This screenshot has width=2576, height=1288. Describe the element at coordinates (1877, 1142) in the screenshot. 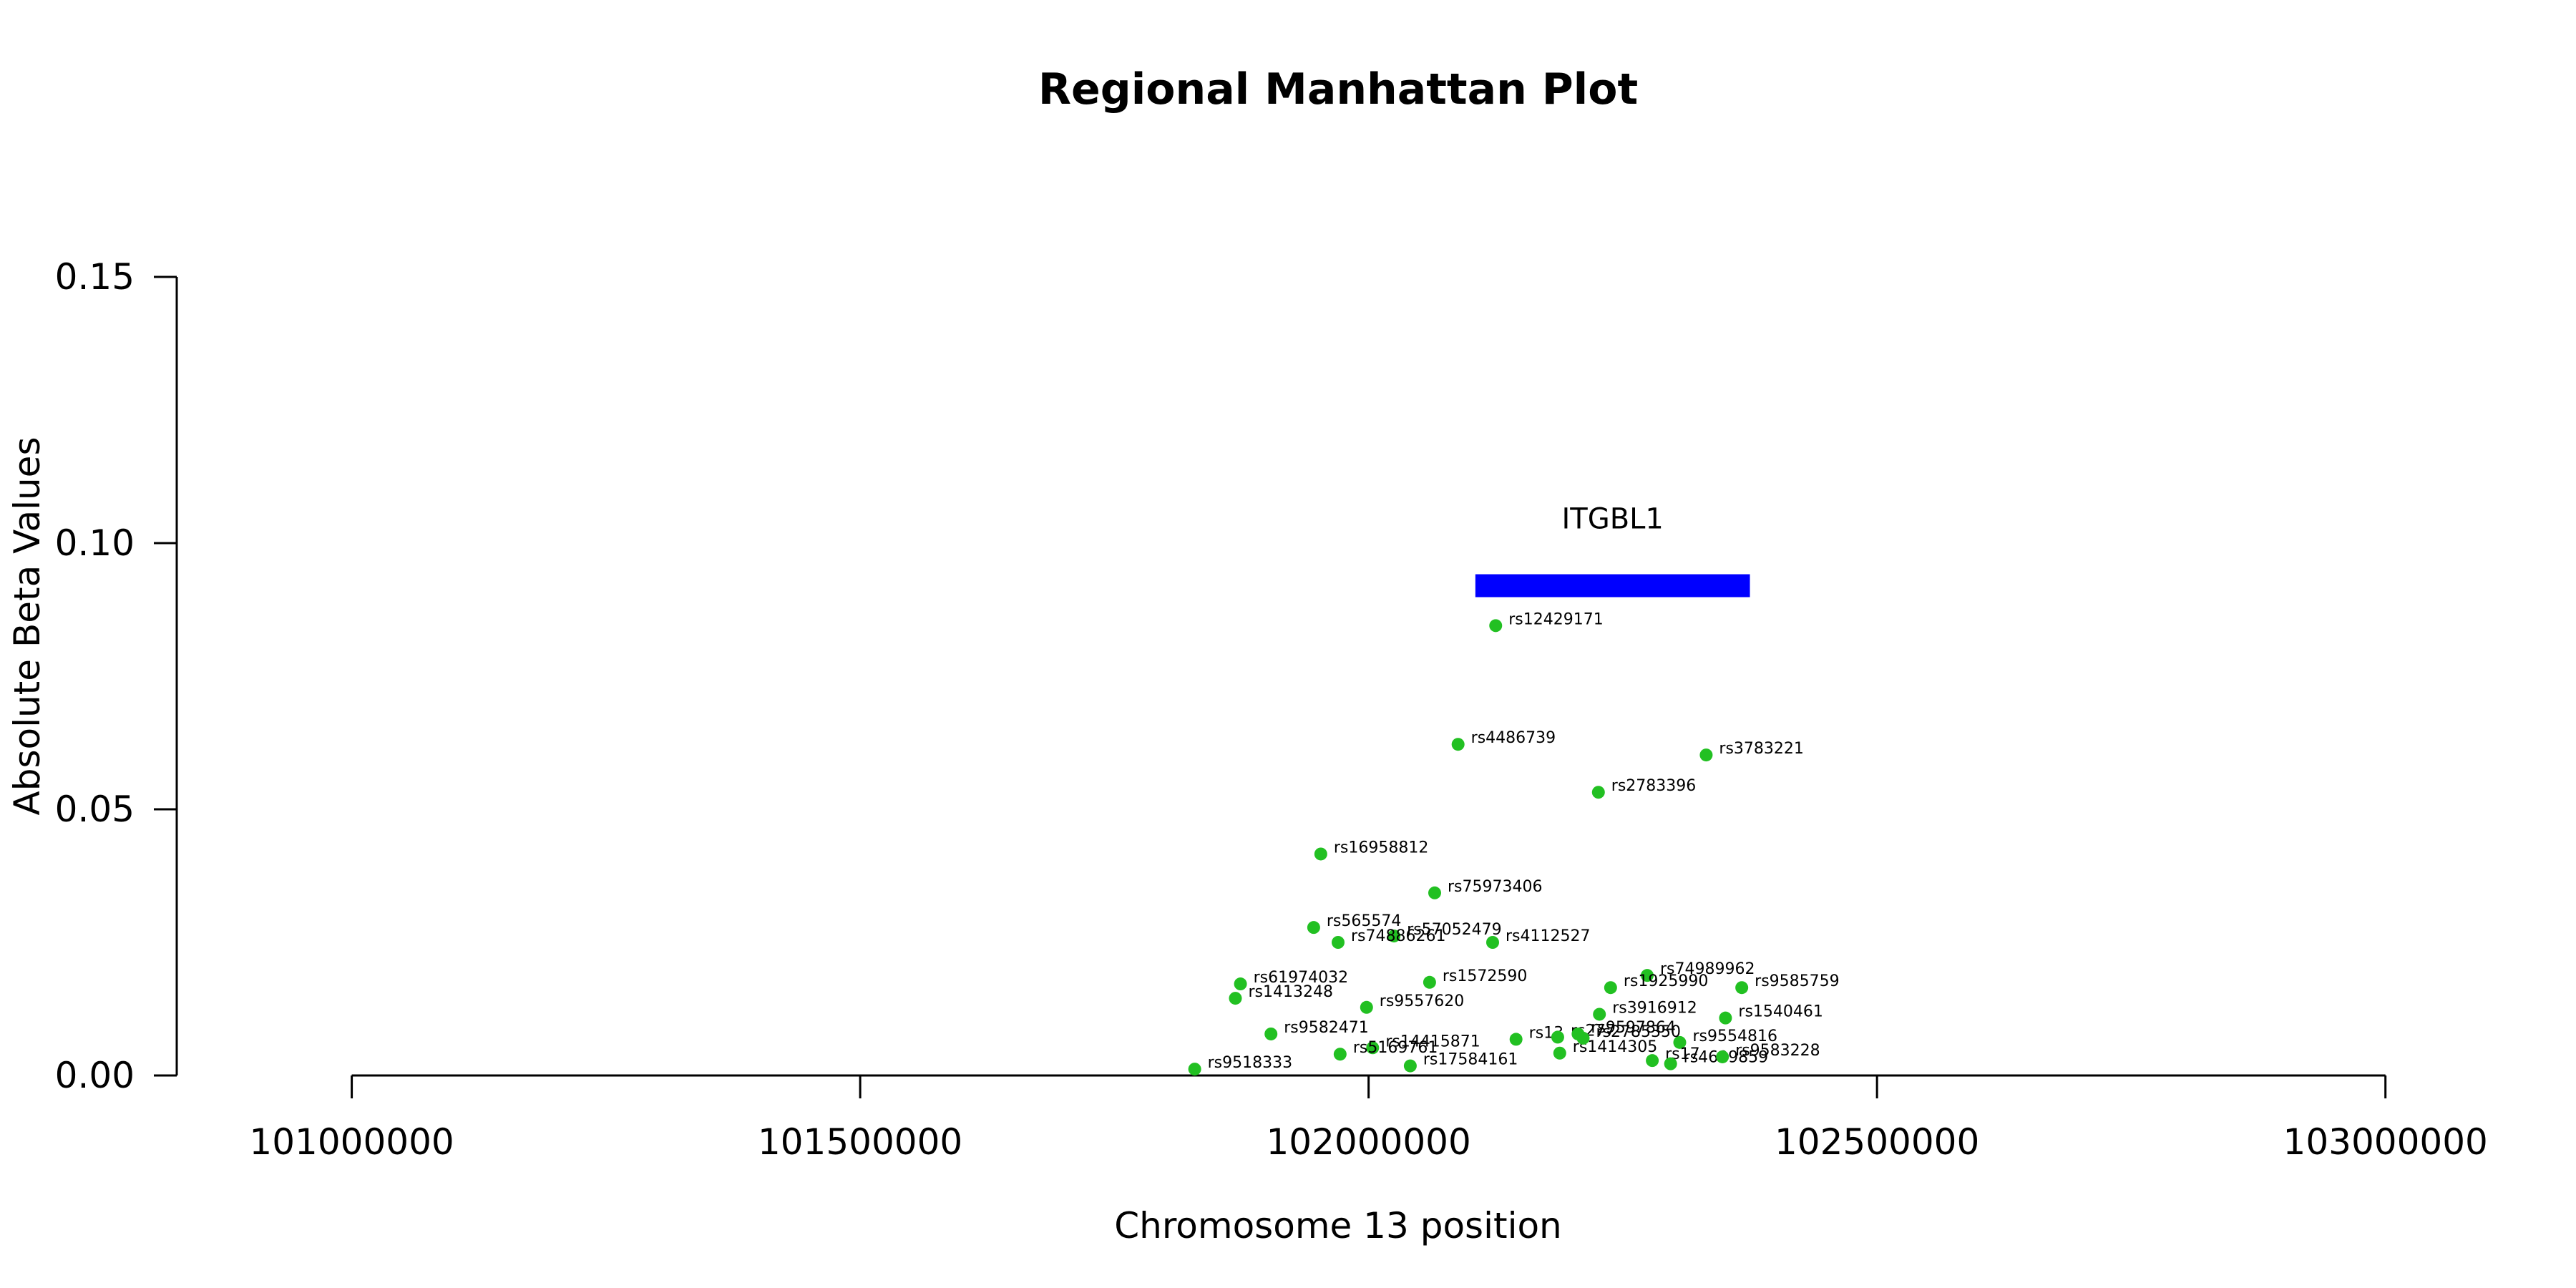

I see `x-tick-label: 102500000` at that location.